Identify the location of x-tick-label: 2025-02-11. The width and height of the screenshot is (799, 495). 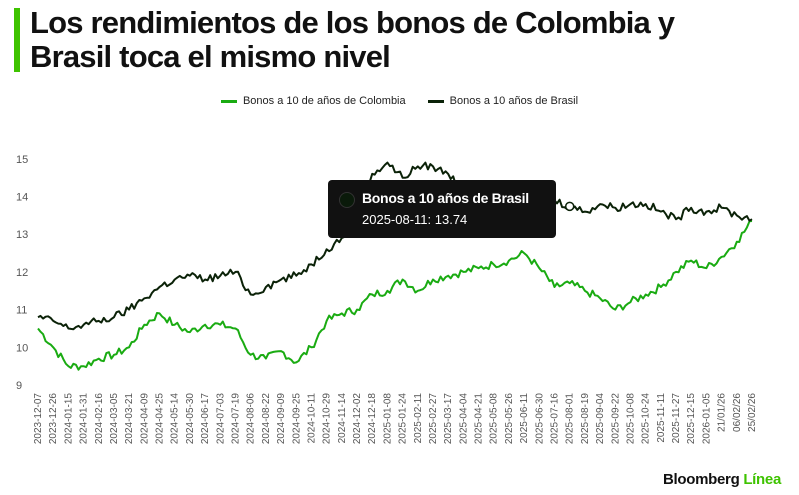
(418, 418).